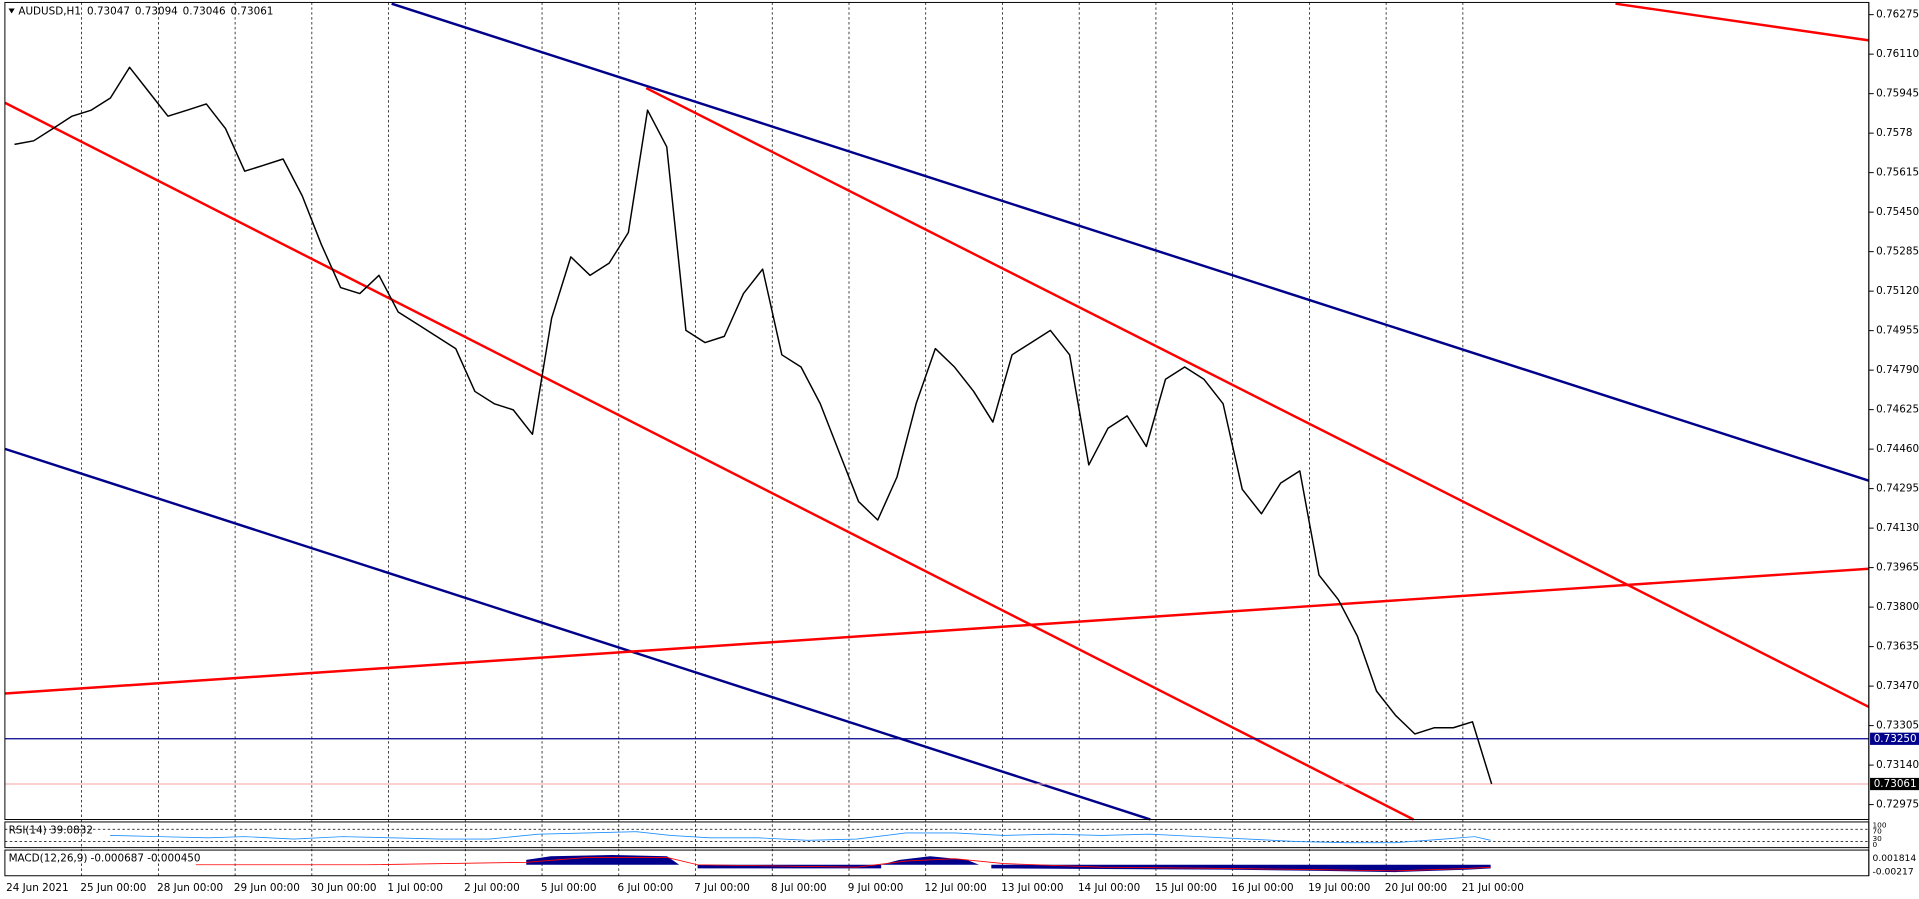 The image size is (1919, 899). What do you see at coordinates (1897, 331) in the screenshot?
I see `y-tick-label: 0.74955` at bounding box center [1897, 331].